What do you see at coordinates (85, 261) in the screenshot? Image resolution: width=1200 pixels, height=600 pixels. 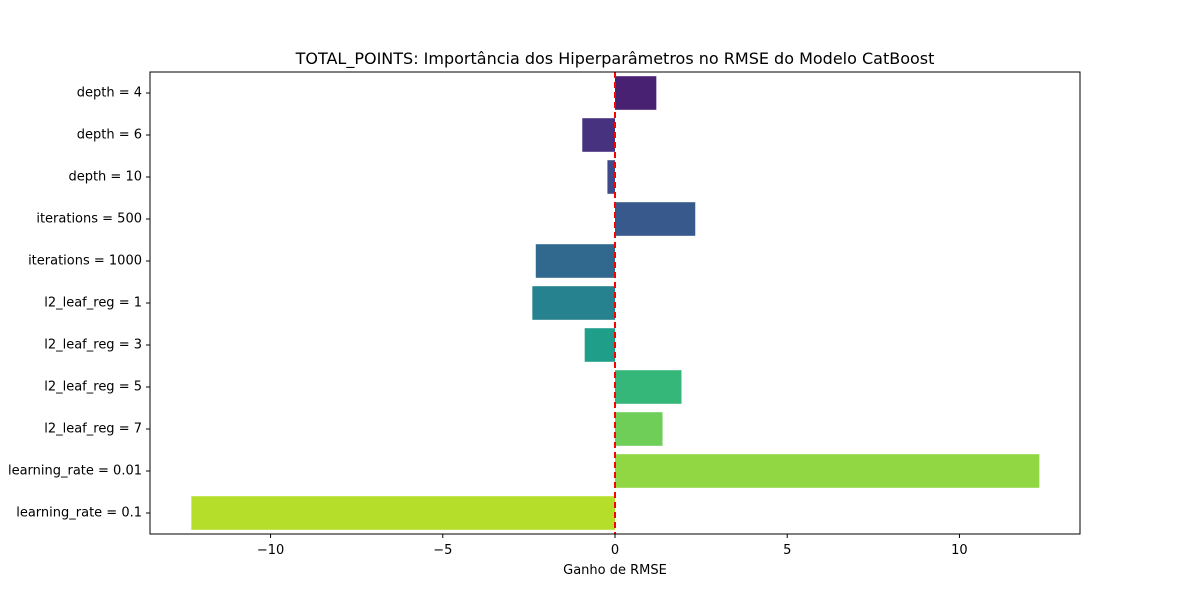 I see `y-tick-label-4: iterations = 1000` at bounding box center [85, 261].